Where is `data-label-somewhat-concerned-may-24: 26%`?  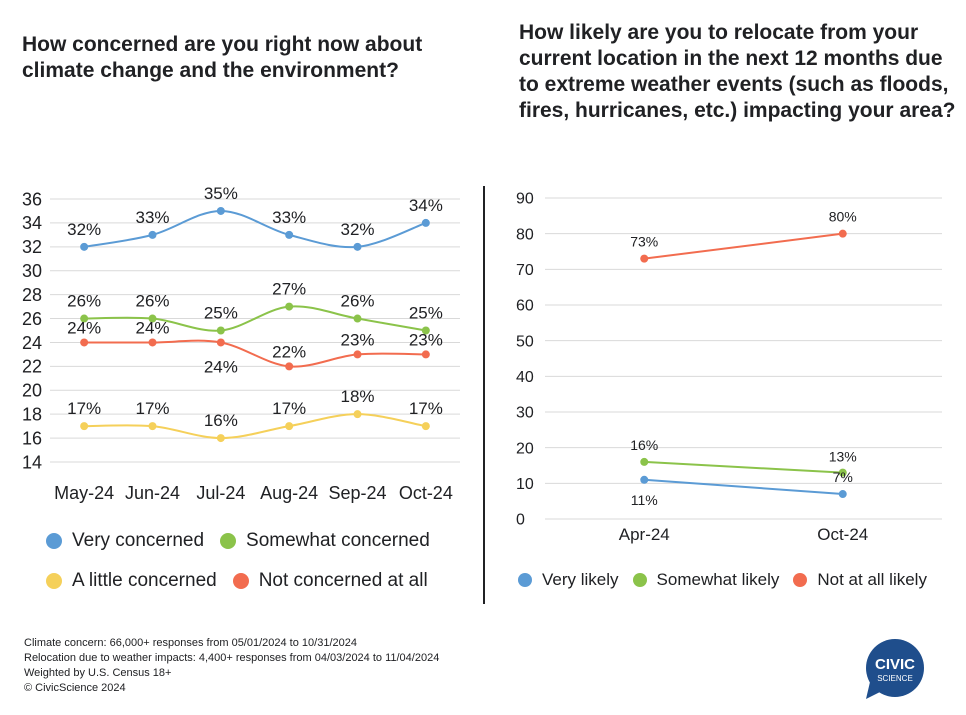
data-label-somewhat-concerned-may-24: 26% is located at coordinates (84, 301).